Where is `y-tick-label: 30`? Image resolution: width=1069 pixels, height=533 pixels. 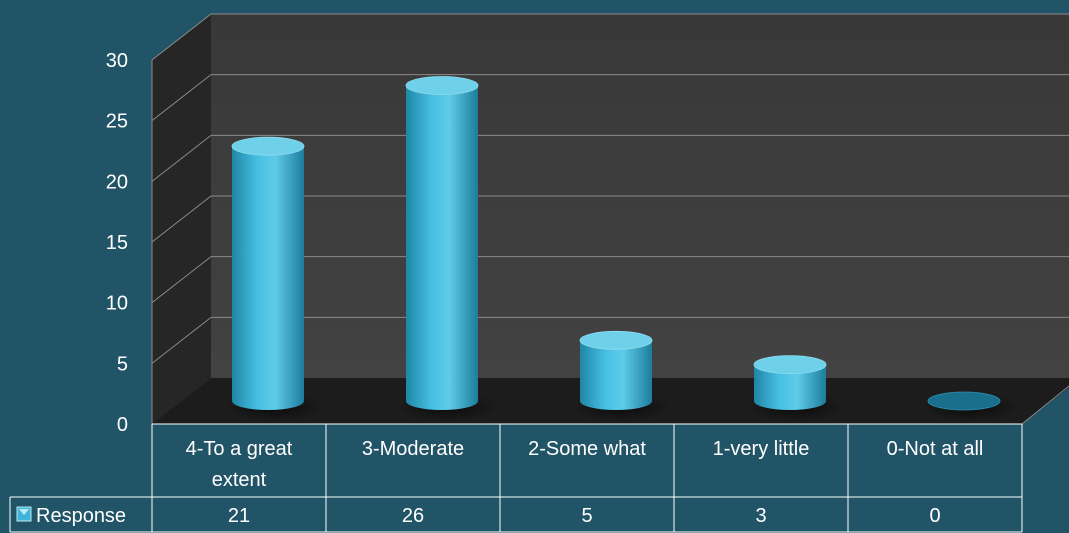
y-tick-label: 30 is located at coordinates (117, 61).